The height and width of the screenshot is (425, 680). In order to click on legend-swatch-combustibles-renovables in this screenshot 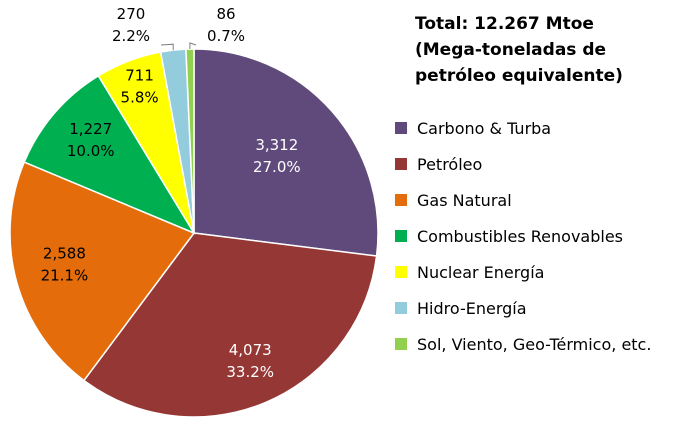, I will do `click(401, 236)`.